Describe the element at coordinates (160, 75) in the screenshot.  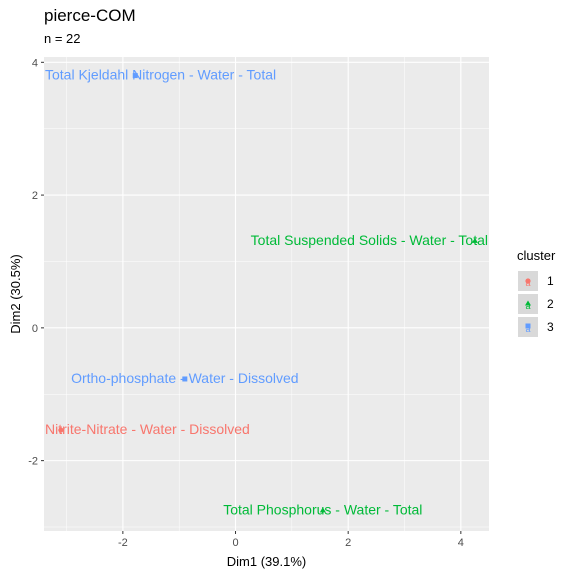
I see `data-point-label: Total Kjeldahl Nitrogen - Water - Total` at that location.